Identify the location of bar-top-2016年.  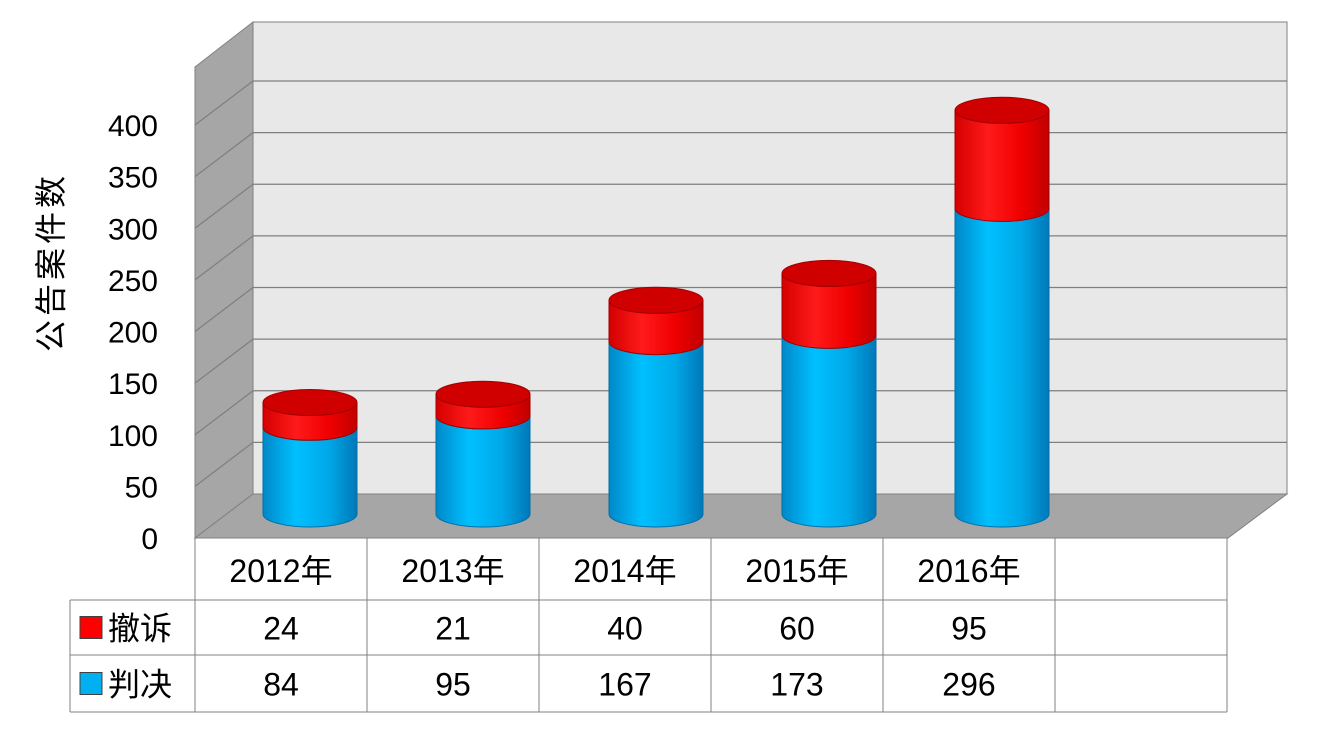
(1002, 110).